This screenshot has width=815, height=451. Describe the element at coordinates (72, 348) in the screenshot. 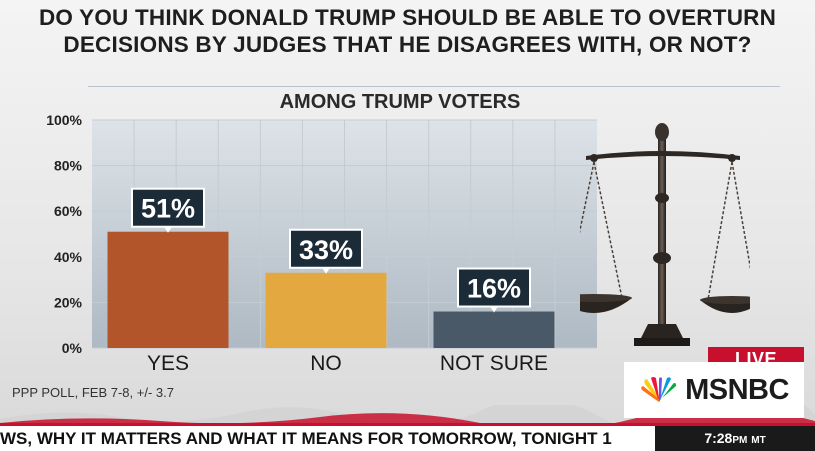

I see `y-tick-label: 0%` at that location.